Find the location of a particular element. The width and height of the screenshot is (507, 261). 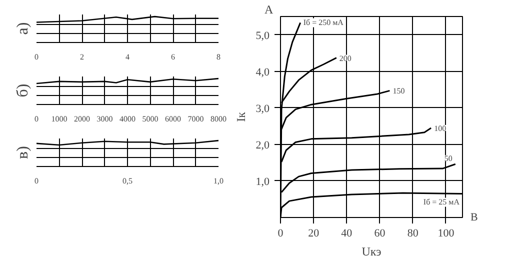

y-tick-label: 5,0 is located at coordinates (263, 36).